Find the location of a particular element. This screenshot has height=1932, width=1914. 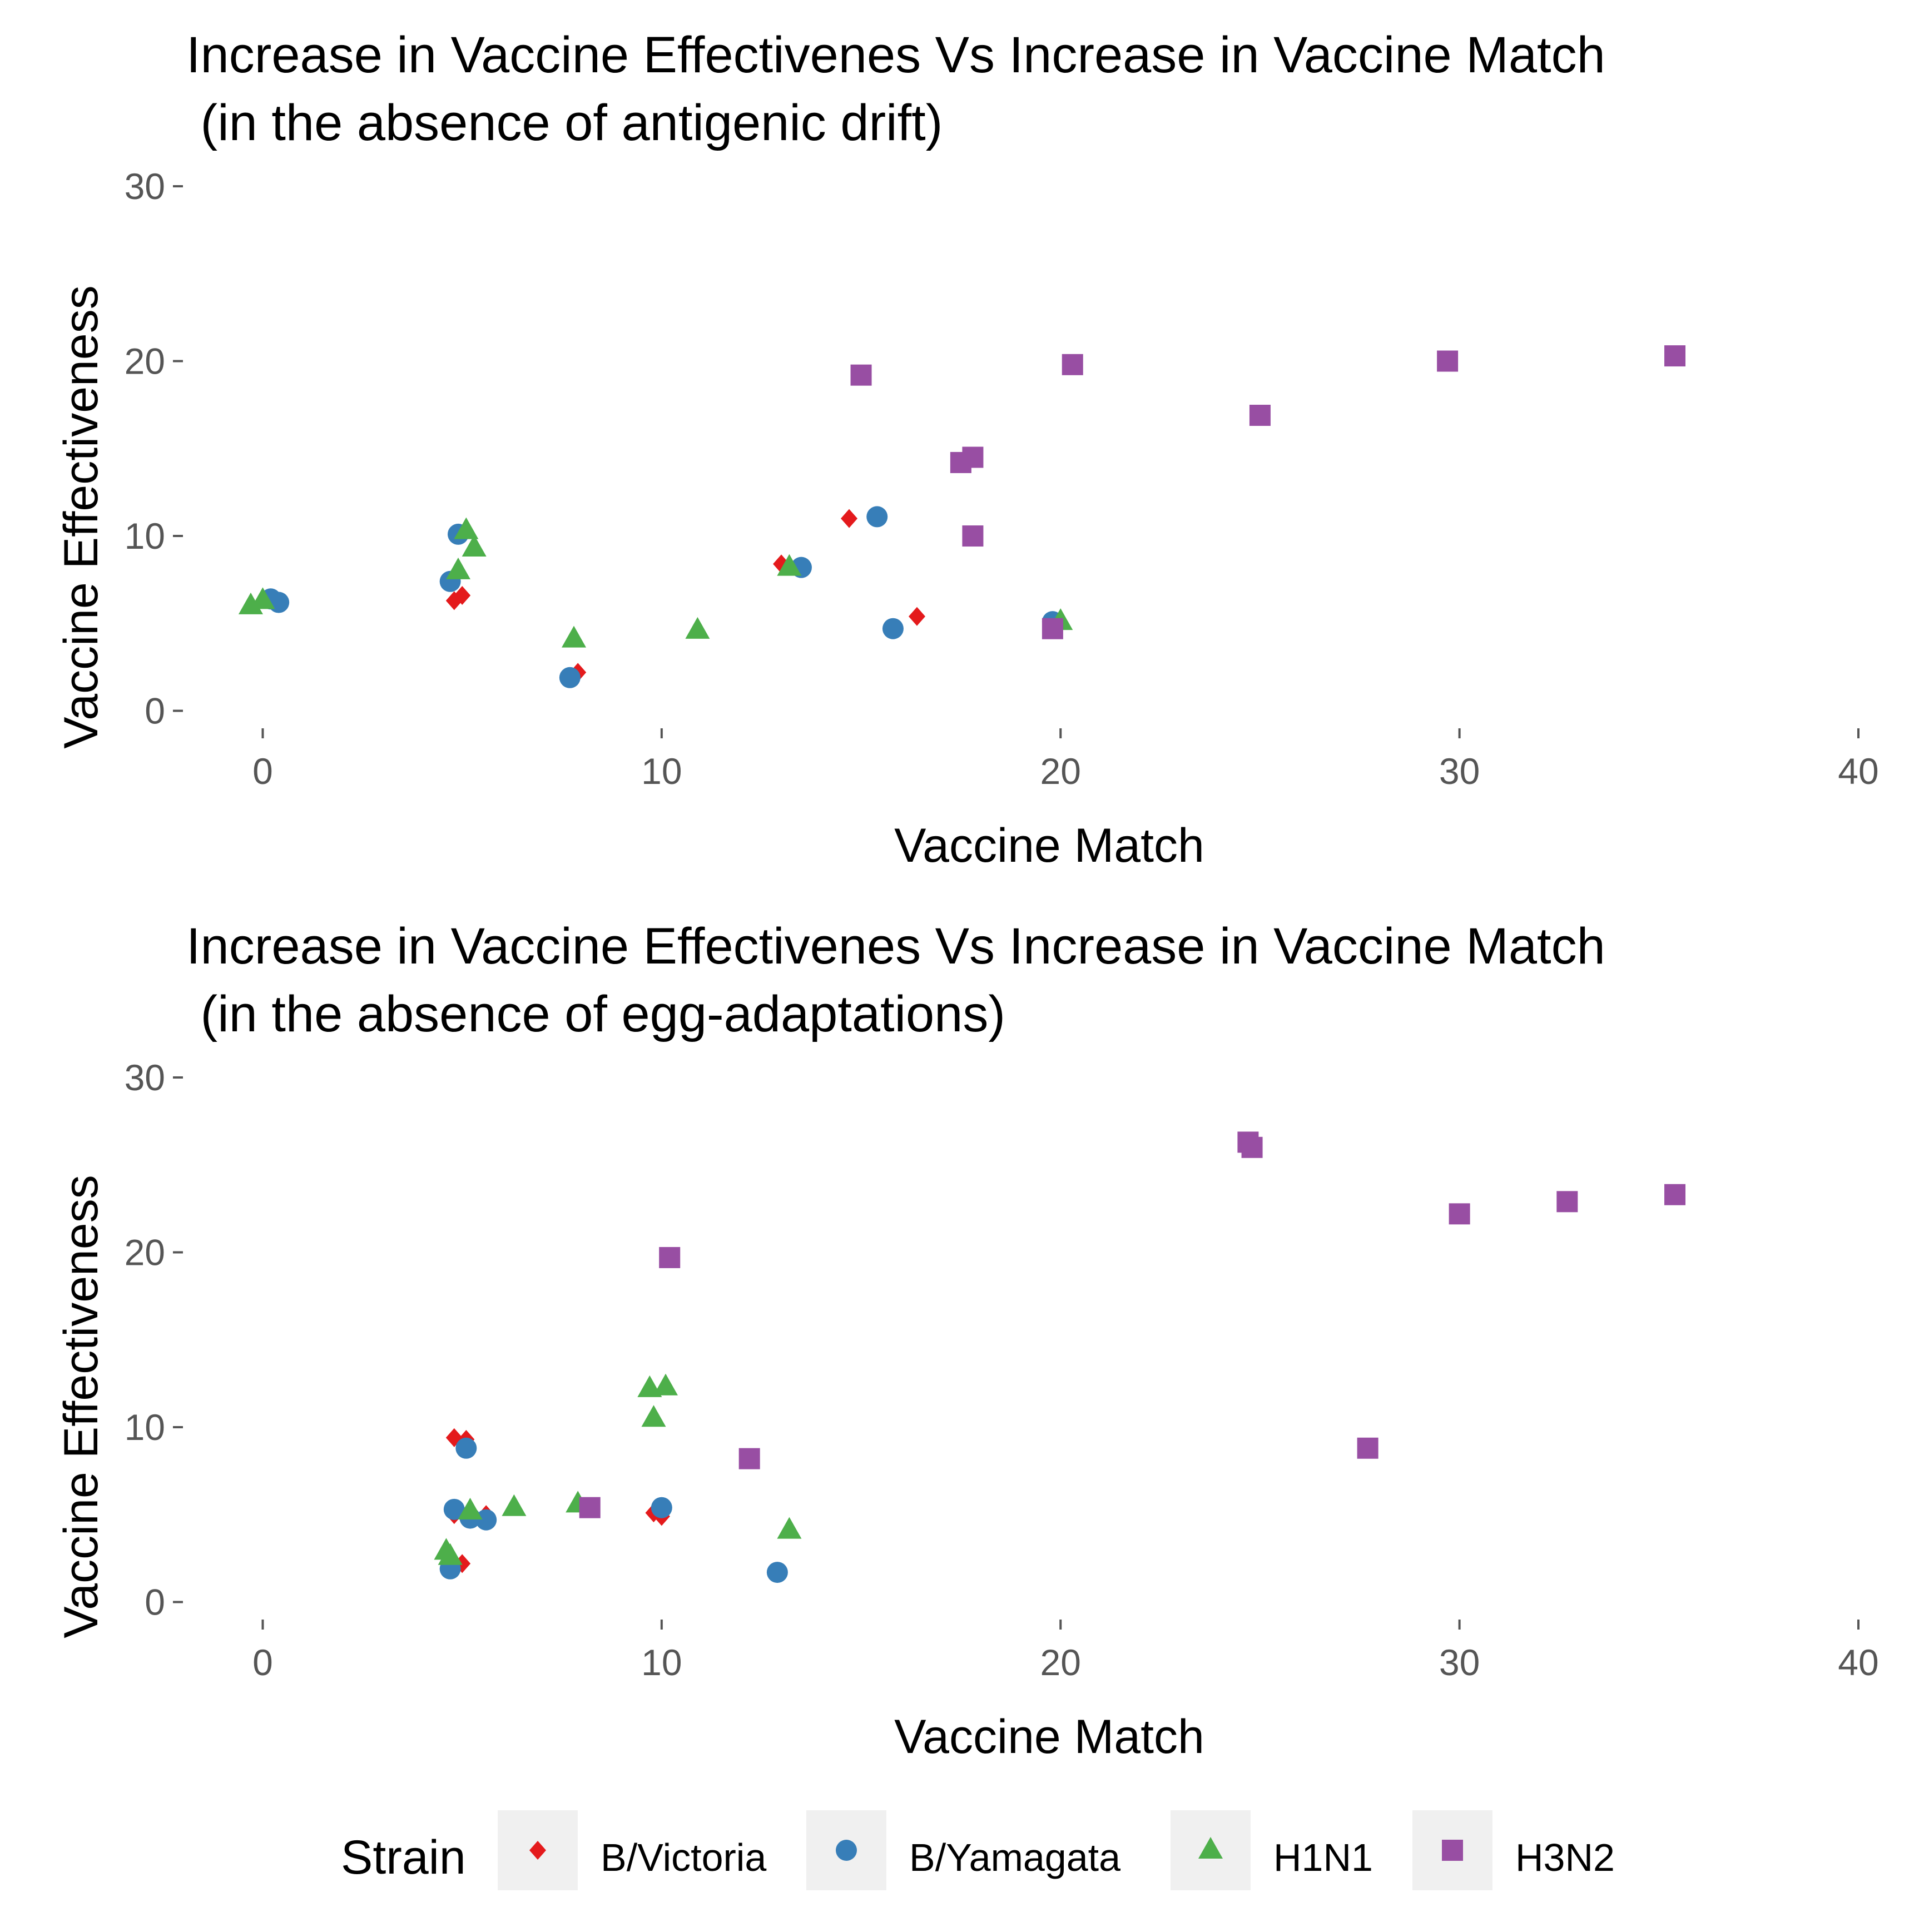

chart-2-title-line2: (in the absence of egg-adaptations) is located at coordinates (595, 1014).